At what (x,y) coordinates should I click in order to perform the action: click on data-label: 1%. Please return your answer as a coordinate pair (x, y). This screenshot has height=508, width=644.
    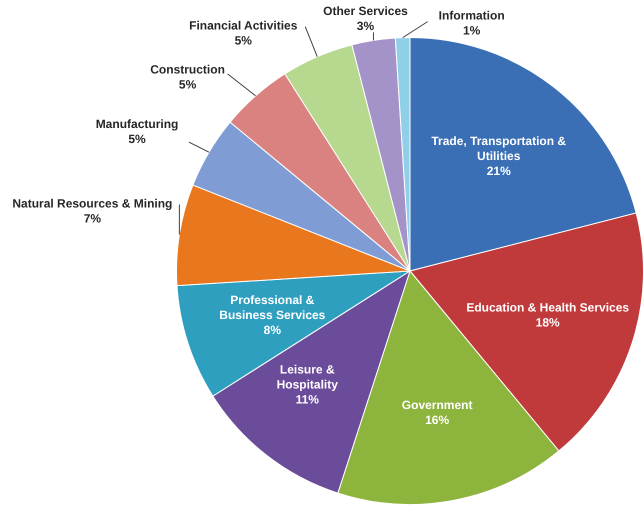
    Looking at the image, I should click on (471, 30).